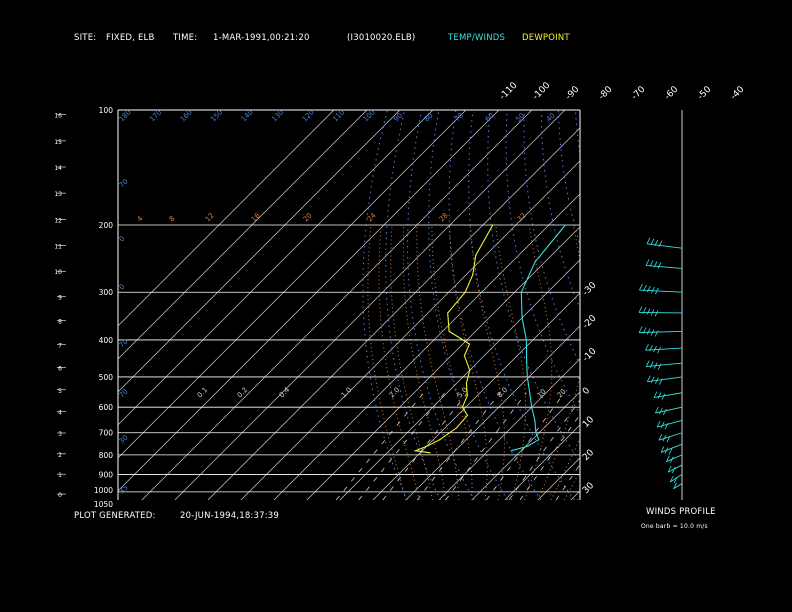 The image size is (792, 612). Describe the element at coordinates (60, 345) in the screenshot. I see `height-tick-label: 7` at that location.